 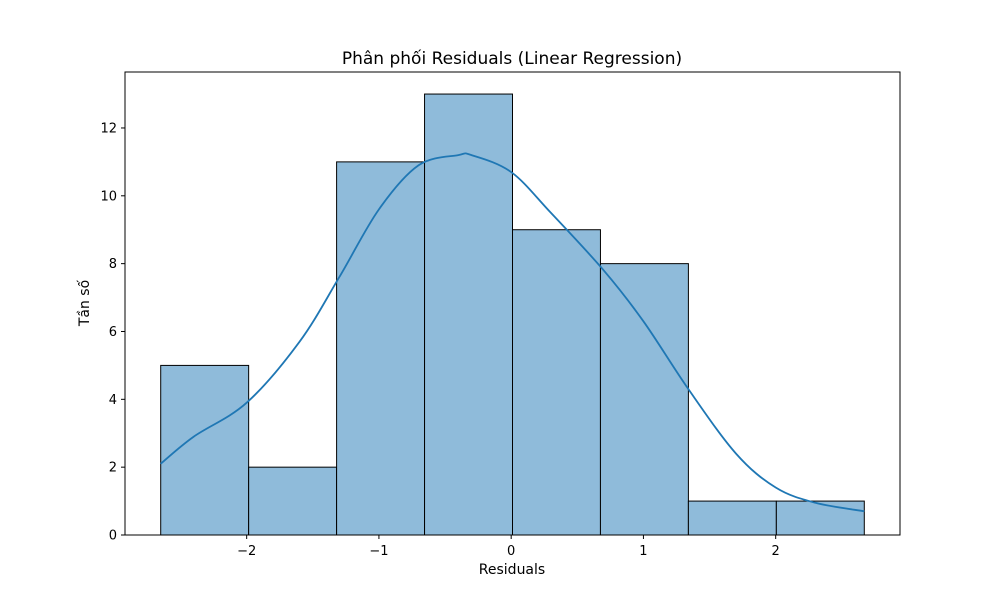 I want to click on y-tick-label: 8, so click(x=113, y=264).